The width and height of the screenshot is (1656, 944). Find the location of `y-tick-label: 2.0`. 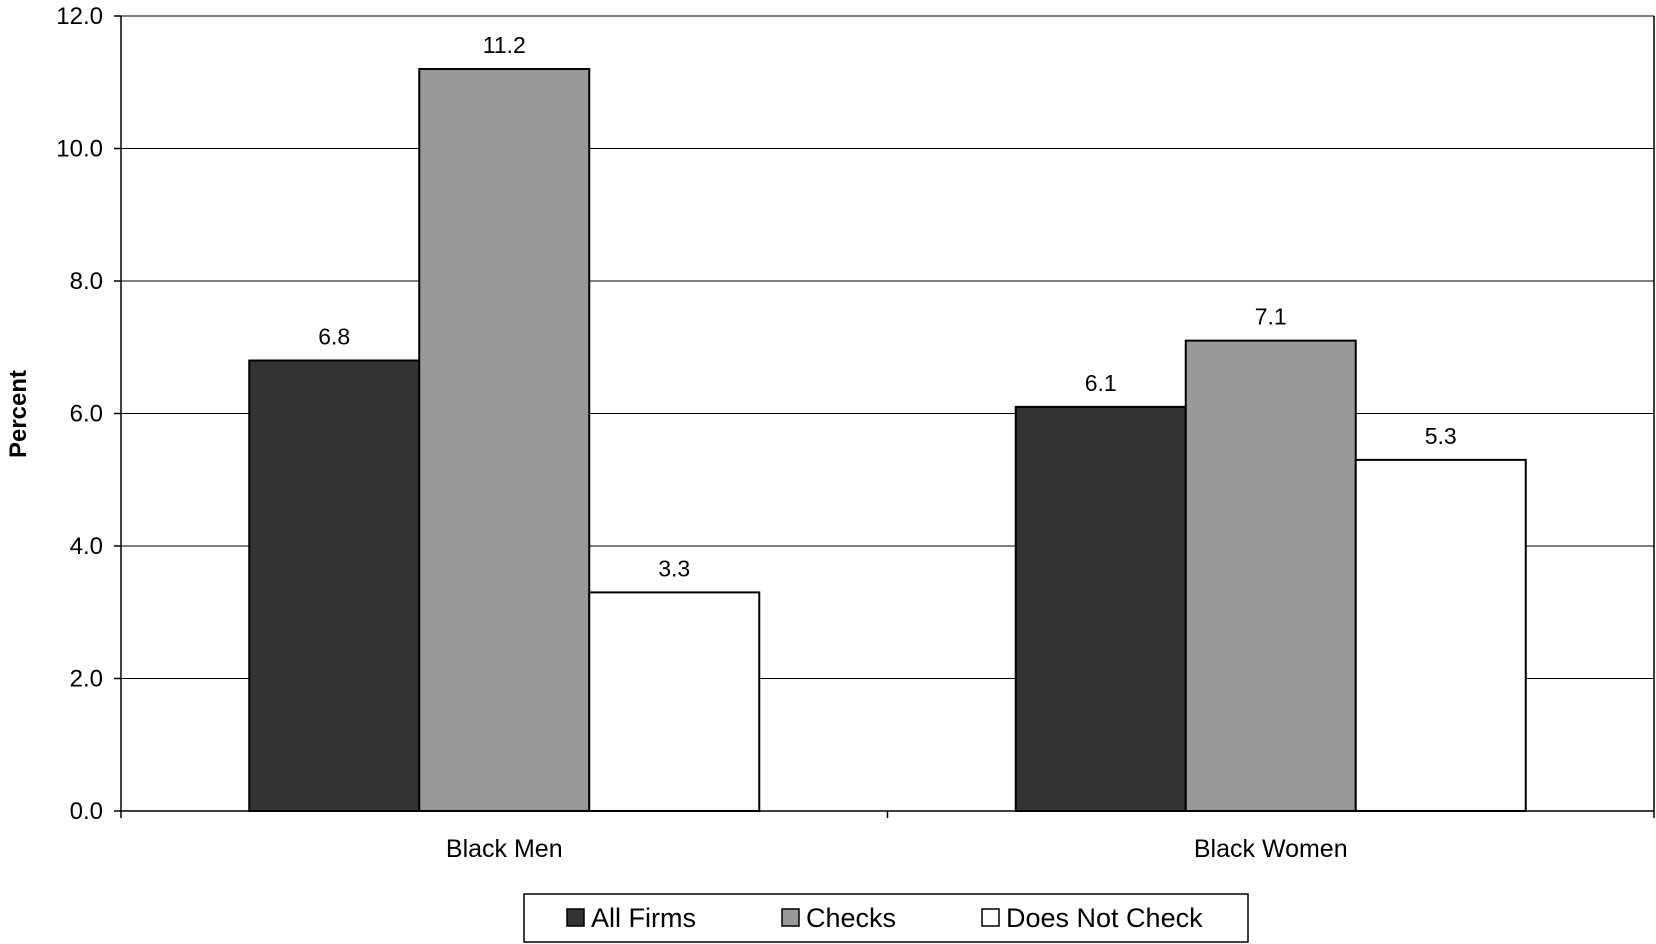

y-tick-label: 2.0 is located at coordinates (86, 679).